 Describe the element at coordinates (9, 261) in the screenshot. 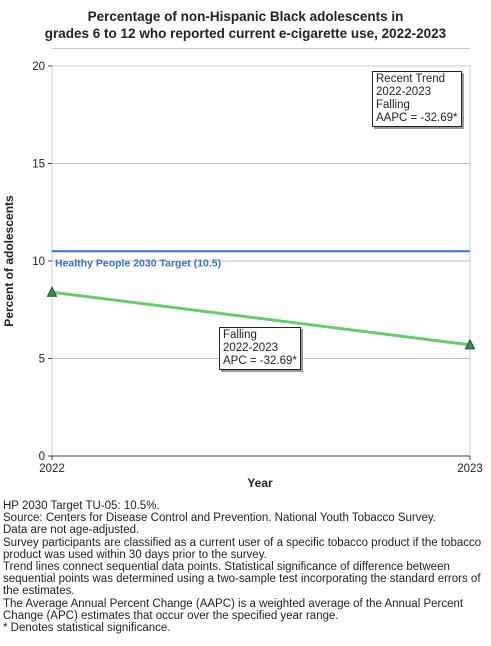

I see `y-axis-title: Percent of adolescents` at that location.